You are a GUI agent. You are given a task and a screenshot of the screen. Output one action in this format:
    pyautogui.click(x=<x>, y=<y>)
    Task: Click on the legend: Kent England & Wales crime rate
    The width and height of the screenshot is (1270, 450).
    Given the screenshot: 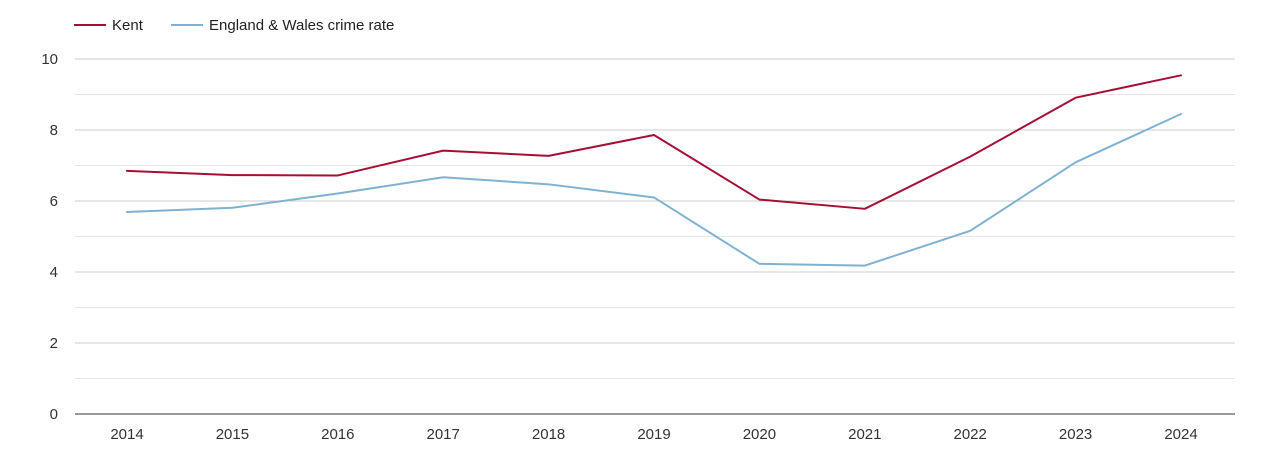 What is the action you would take?
    pyautogui.click(x=234, y=25)
    